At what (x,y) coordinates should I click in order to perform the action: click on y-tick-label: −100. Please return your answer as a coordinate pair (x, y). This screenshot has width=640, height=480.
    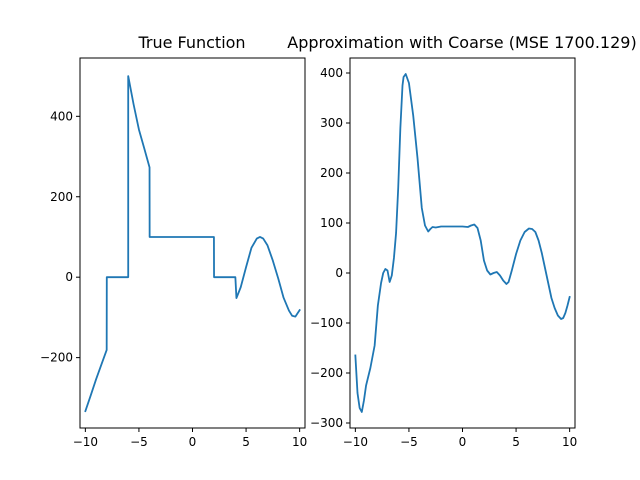
    Looking at the image, I should click on (326, 323).